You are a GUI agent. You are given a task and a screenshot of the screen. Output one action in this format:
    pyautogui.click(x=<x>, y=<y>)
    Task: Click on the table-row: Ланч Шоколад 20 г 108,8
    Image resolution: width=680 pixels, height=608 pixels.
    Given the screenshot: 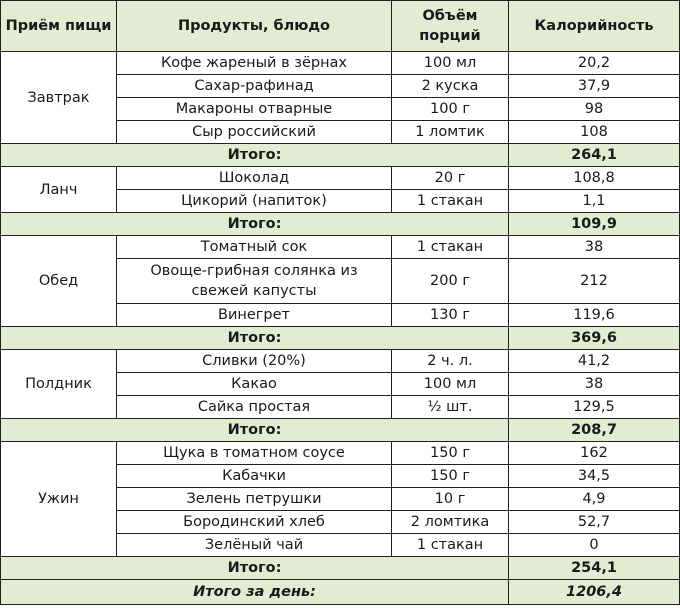 What is the action you would take?
    pyautogui.click(x=340, y=189)
    